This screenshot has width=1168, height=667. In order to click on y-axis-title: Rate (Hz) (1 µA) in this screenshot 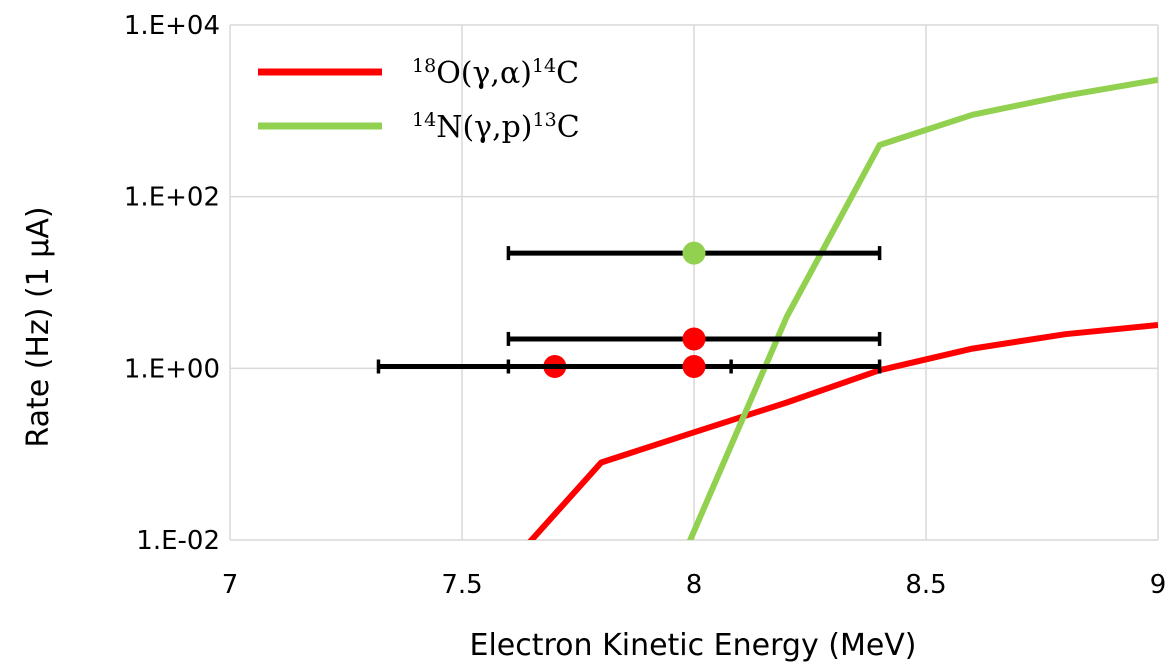, I will do `click(38, 326)`.